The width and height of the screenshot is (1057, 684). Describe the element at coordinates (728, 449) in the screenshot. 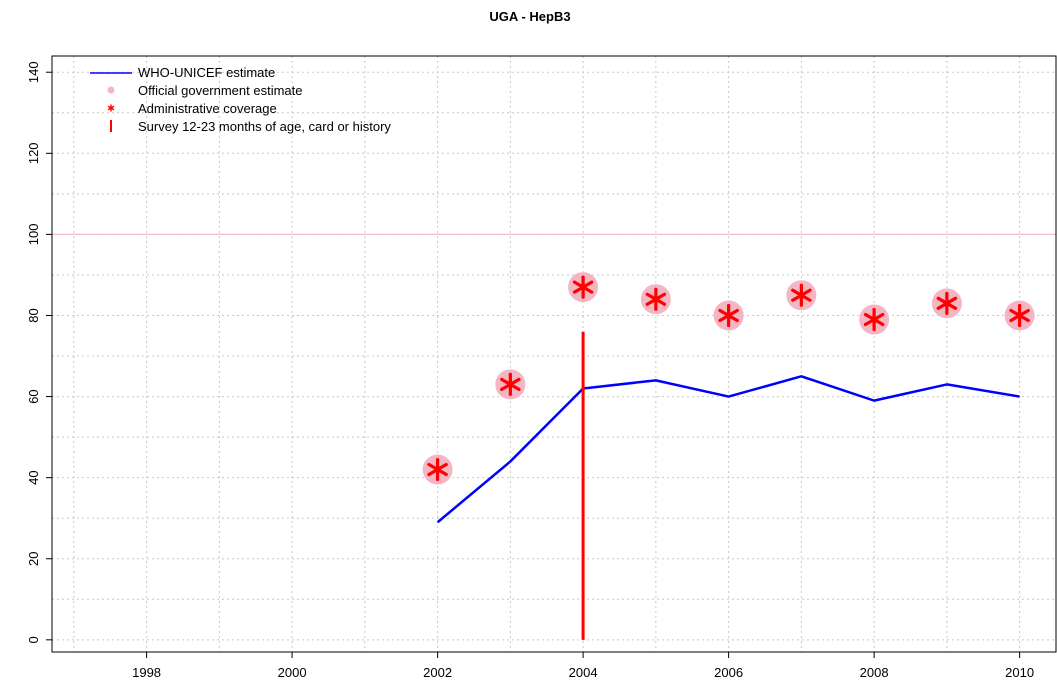

I see `who-unicef-line` at that location.